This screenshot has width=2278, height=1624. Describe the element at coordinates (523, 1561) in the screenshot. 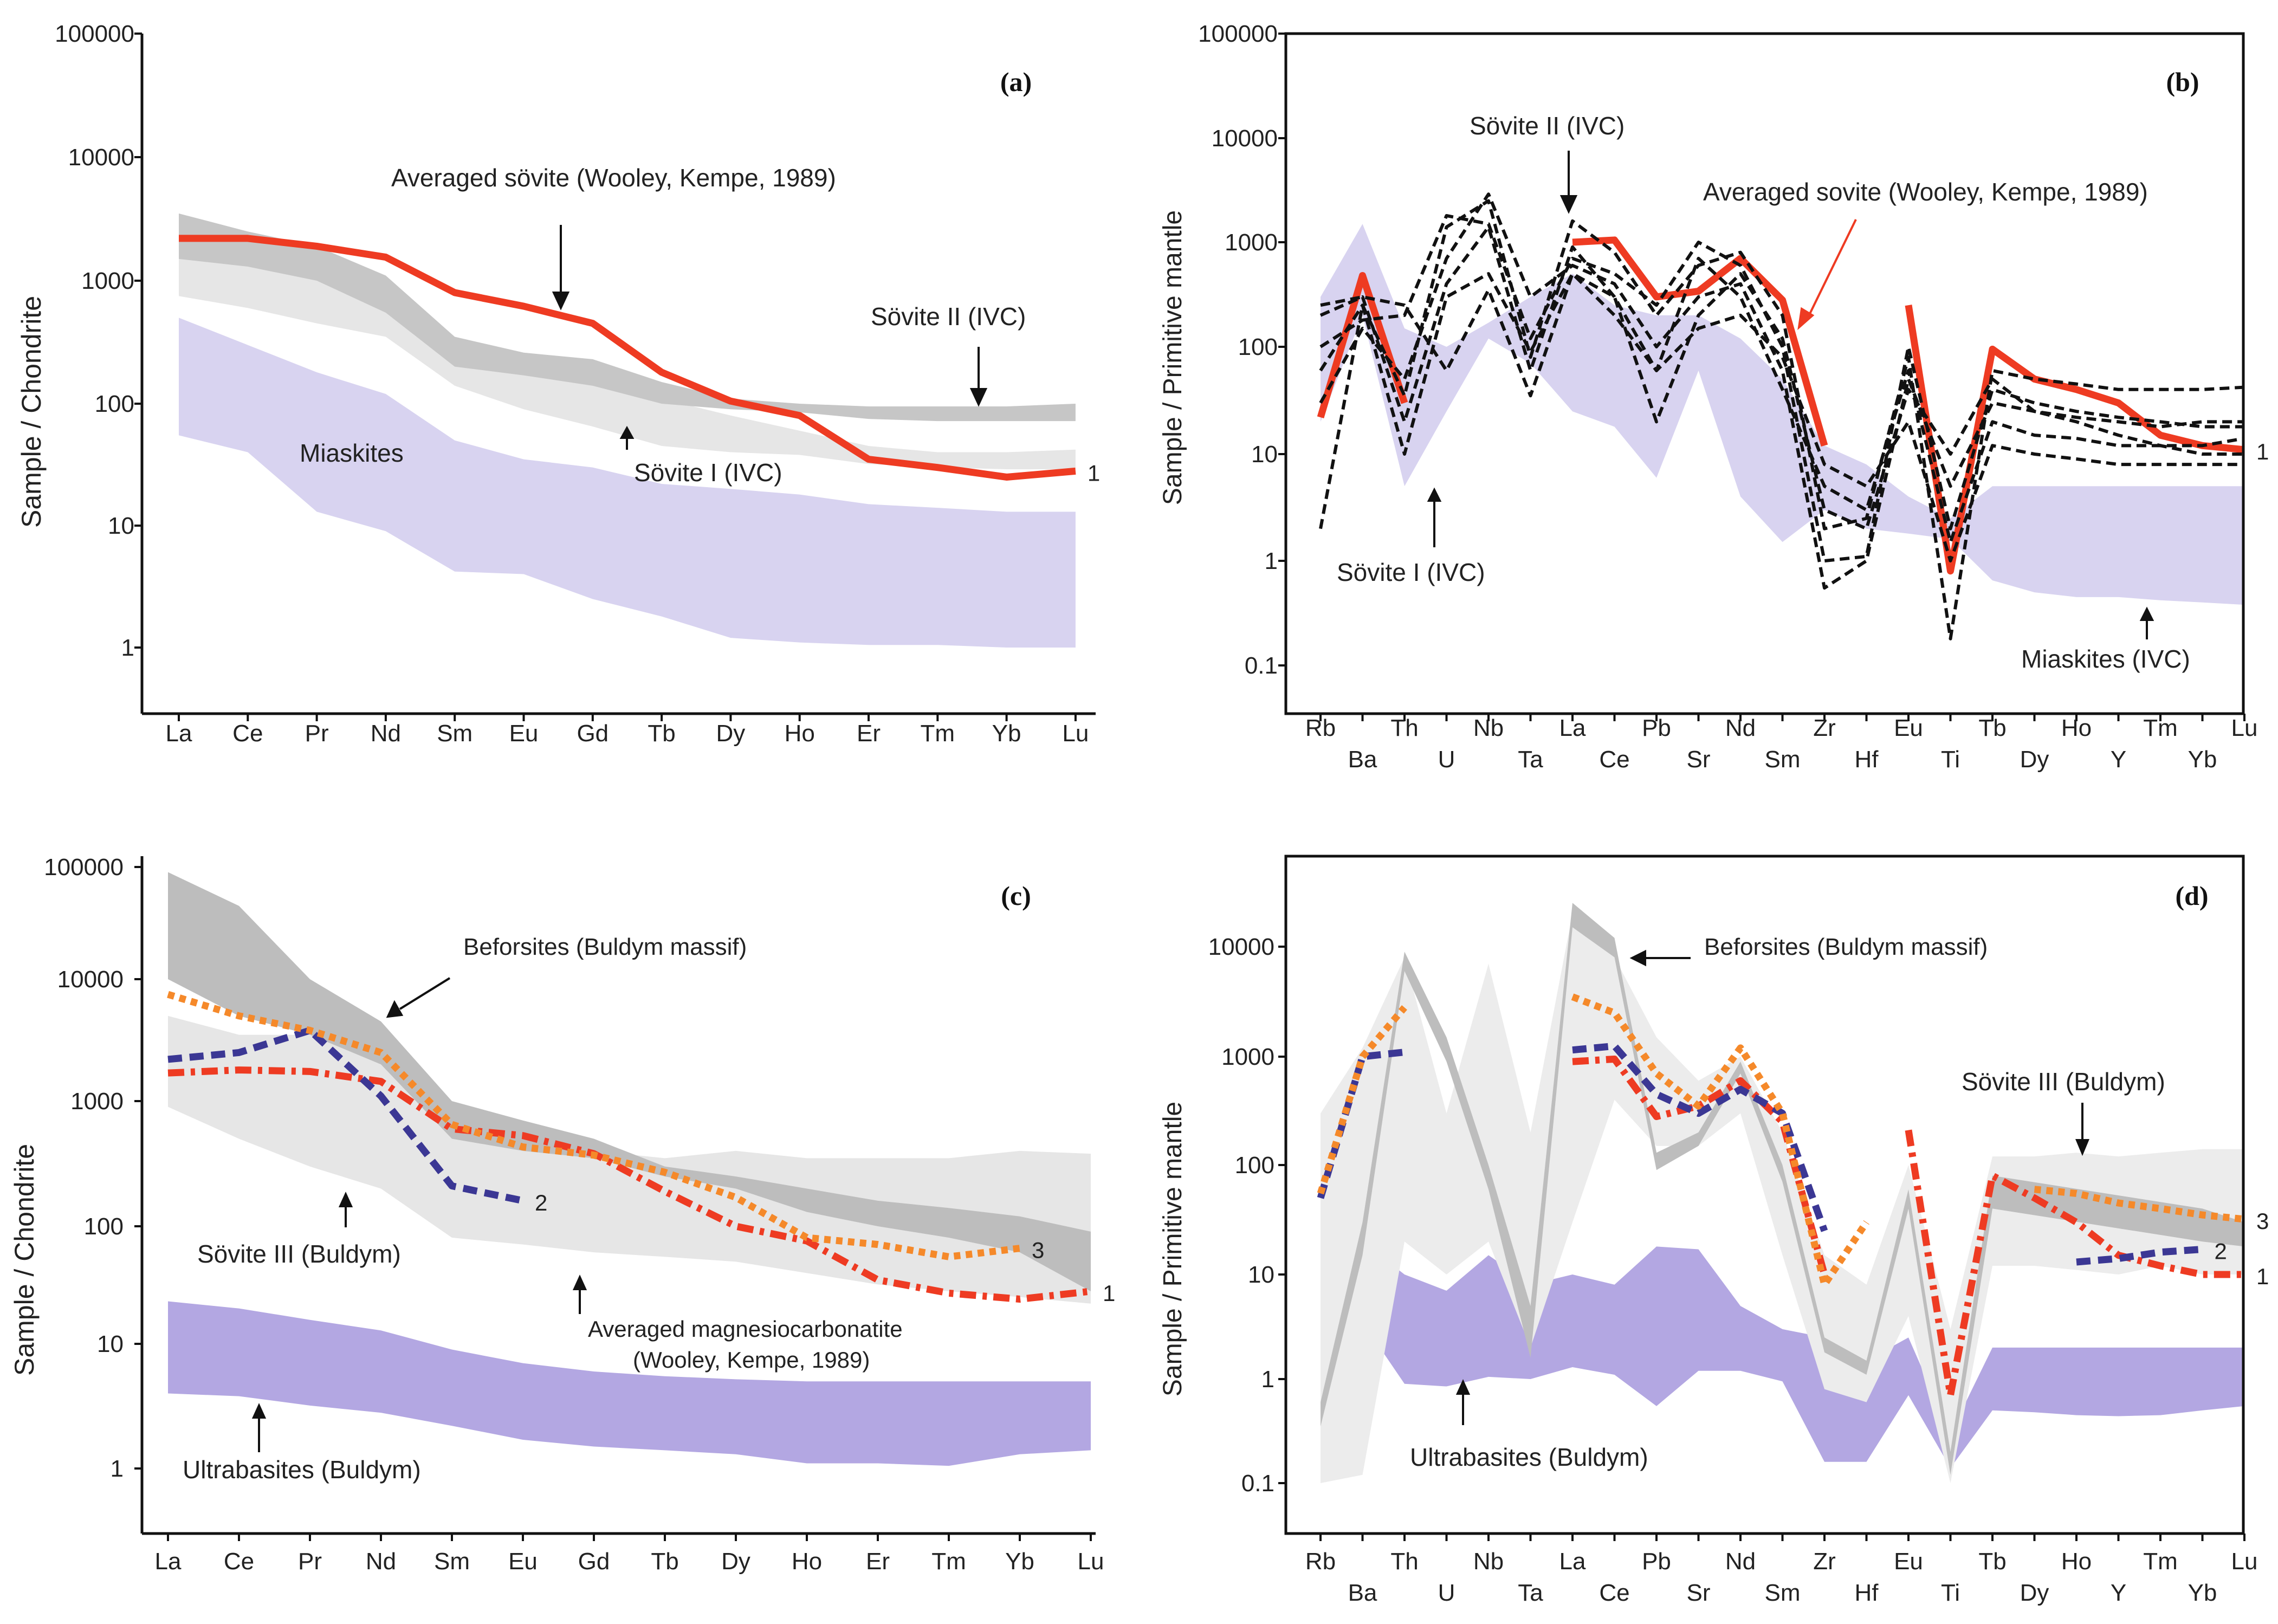

I see `panel-c-xtick-label-5: Eu` at that location.